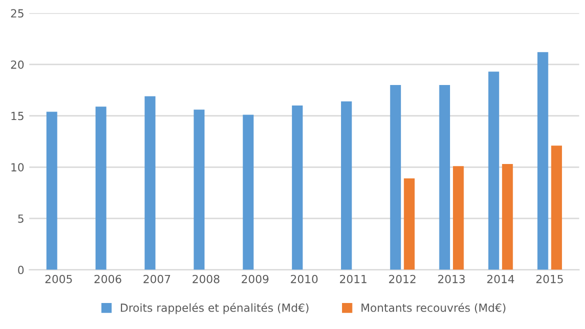 This screenshot has height=329, width=585. Describe the element at coordinates (402, 279) in the screenshot. I see `x-tick-label: 2012` at that location.